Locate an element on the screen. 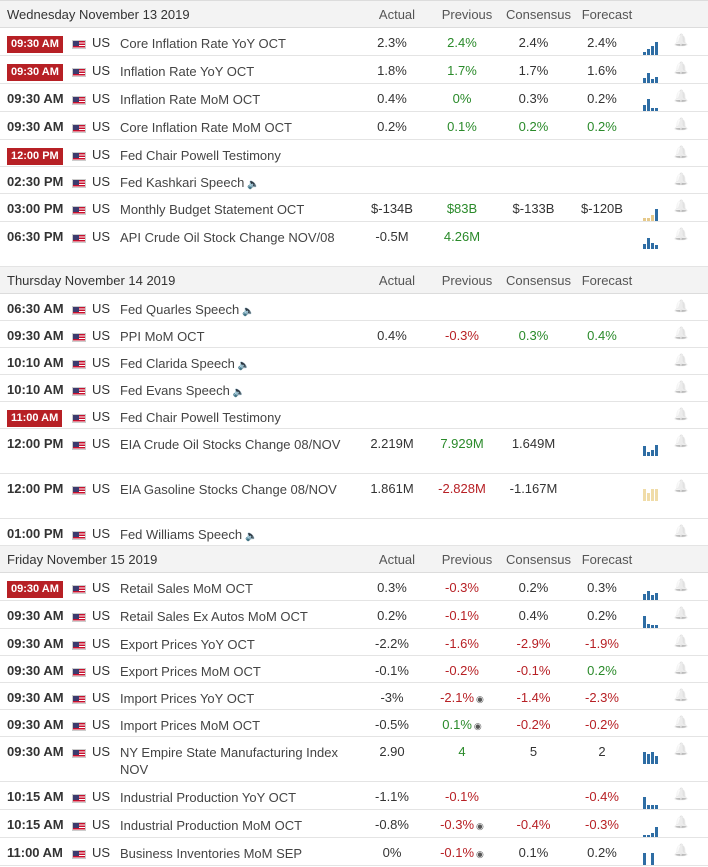 This screenshot has height=867, width=708. event-name: Core Inflation Rate YoY OCT is located at coordinates (203, 43).